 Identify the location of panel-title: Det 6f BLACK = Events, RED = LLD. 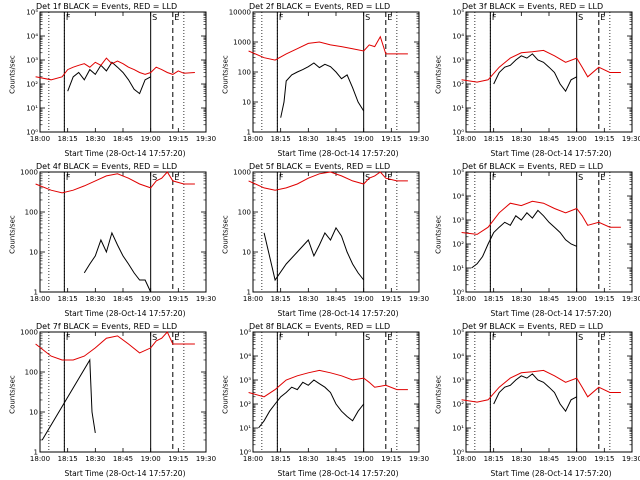
(533, 166).